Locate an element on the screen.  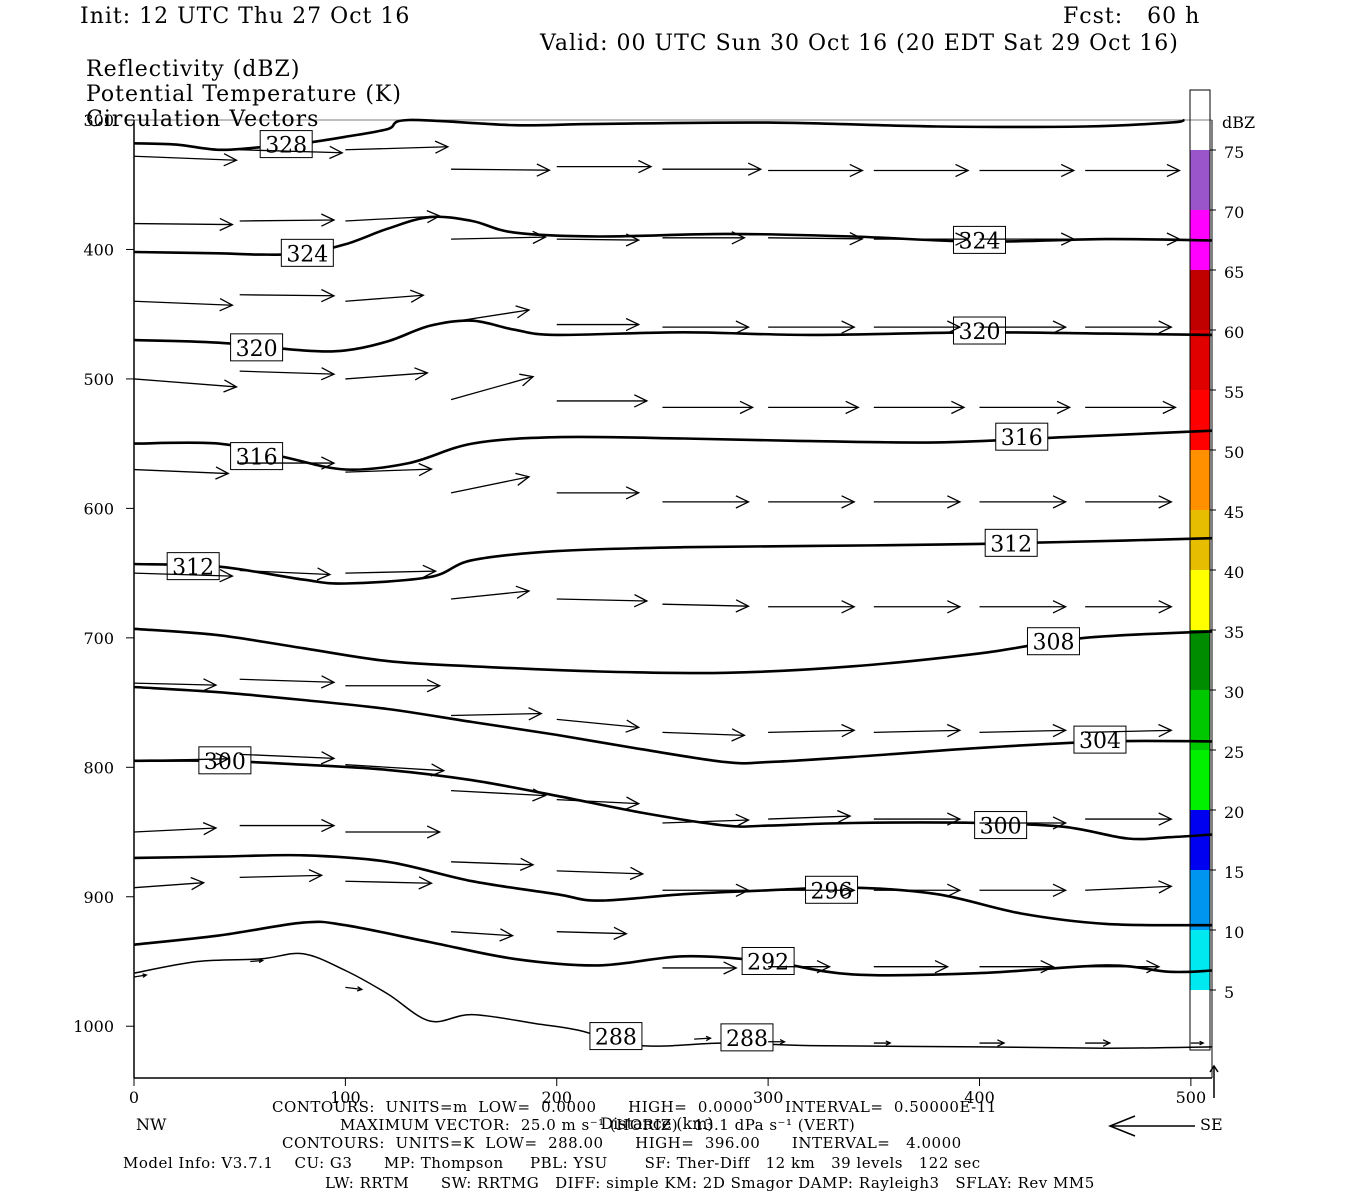
y-tick-label: 400 is located at coordinates (98, 249).